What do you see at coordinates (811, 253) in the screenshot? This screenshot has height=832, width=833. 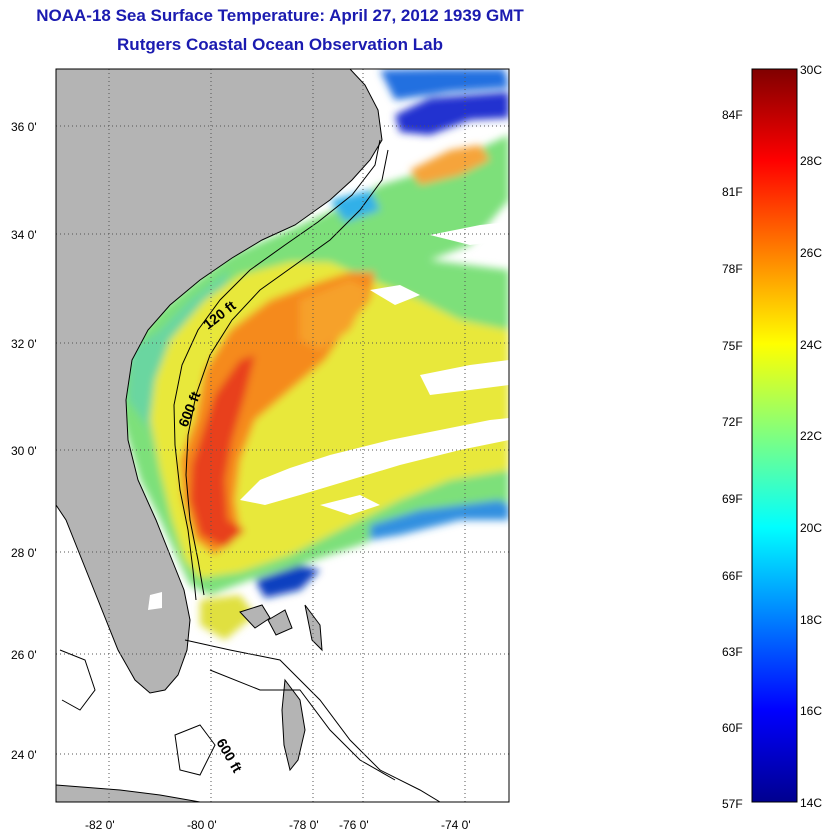 I see `celsius-label: 26C` at bounding box center [811, 253].